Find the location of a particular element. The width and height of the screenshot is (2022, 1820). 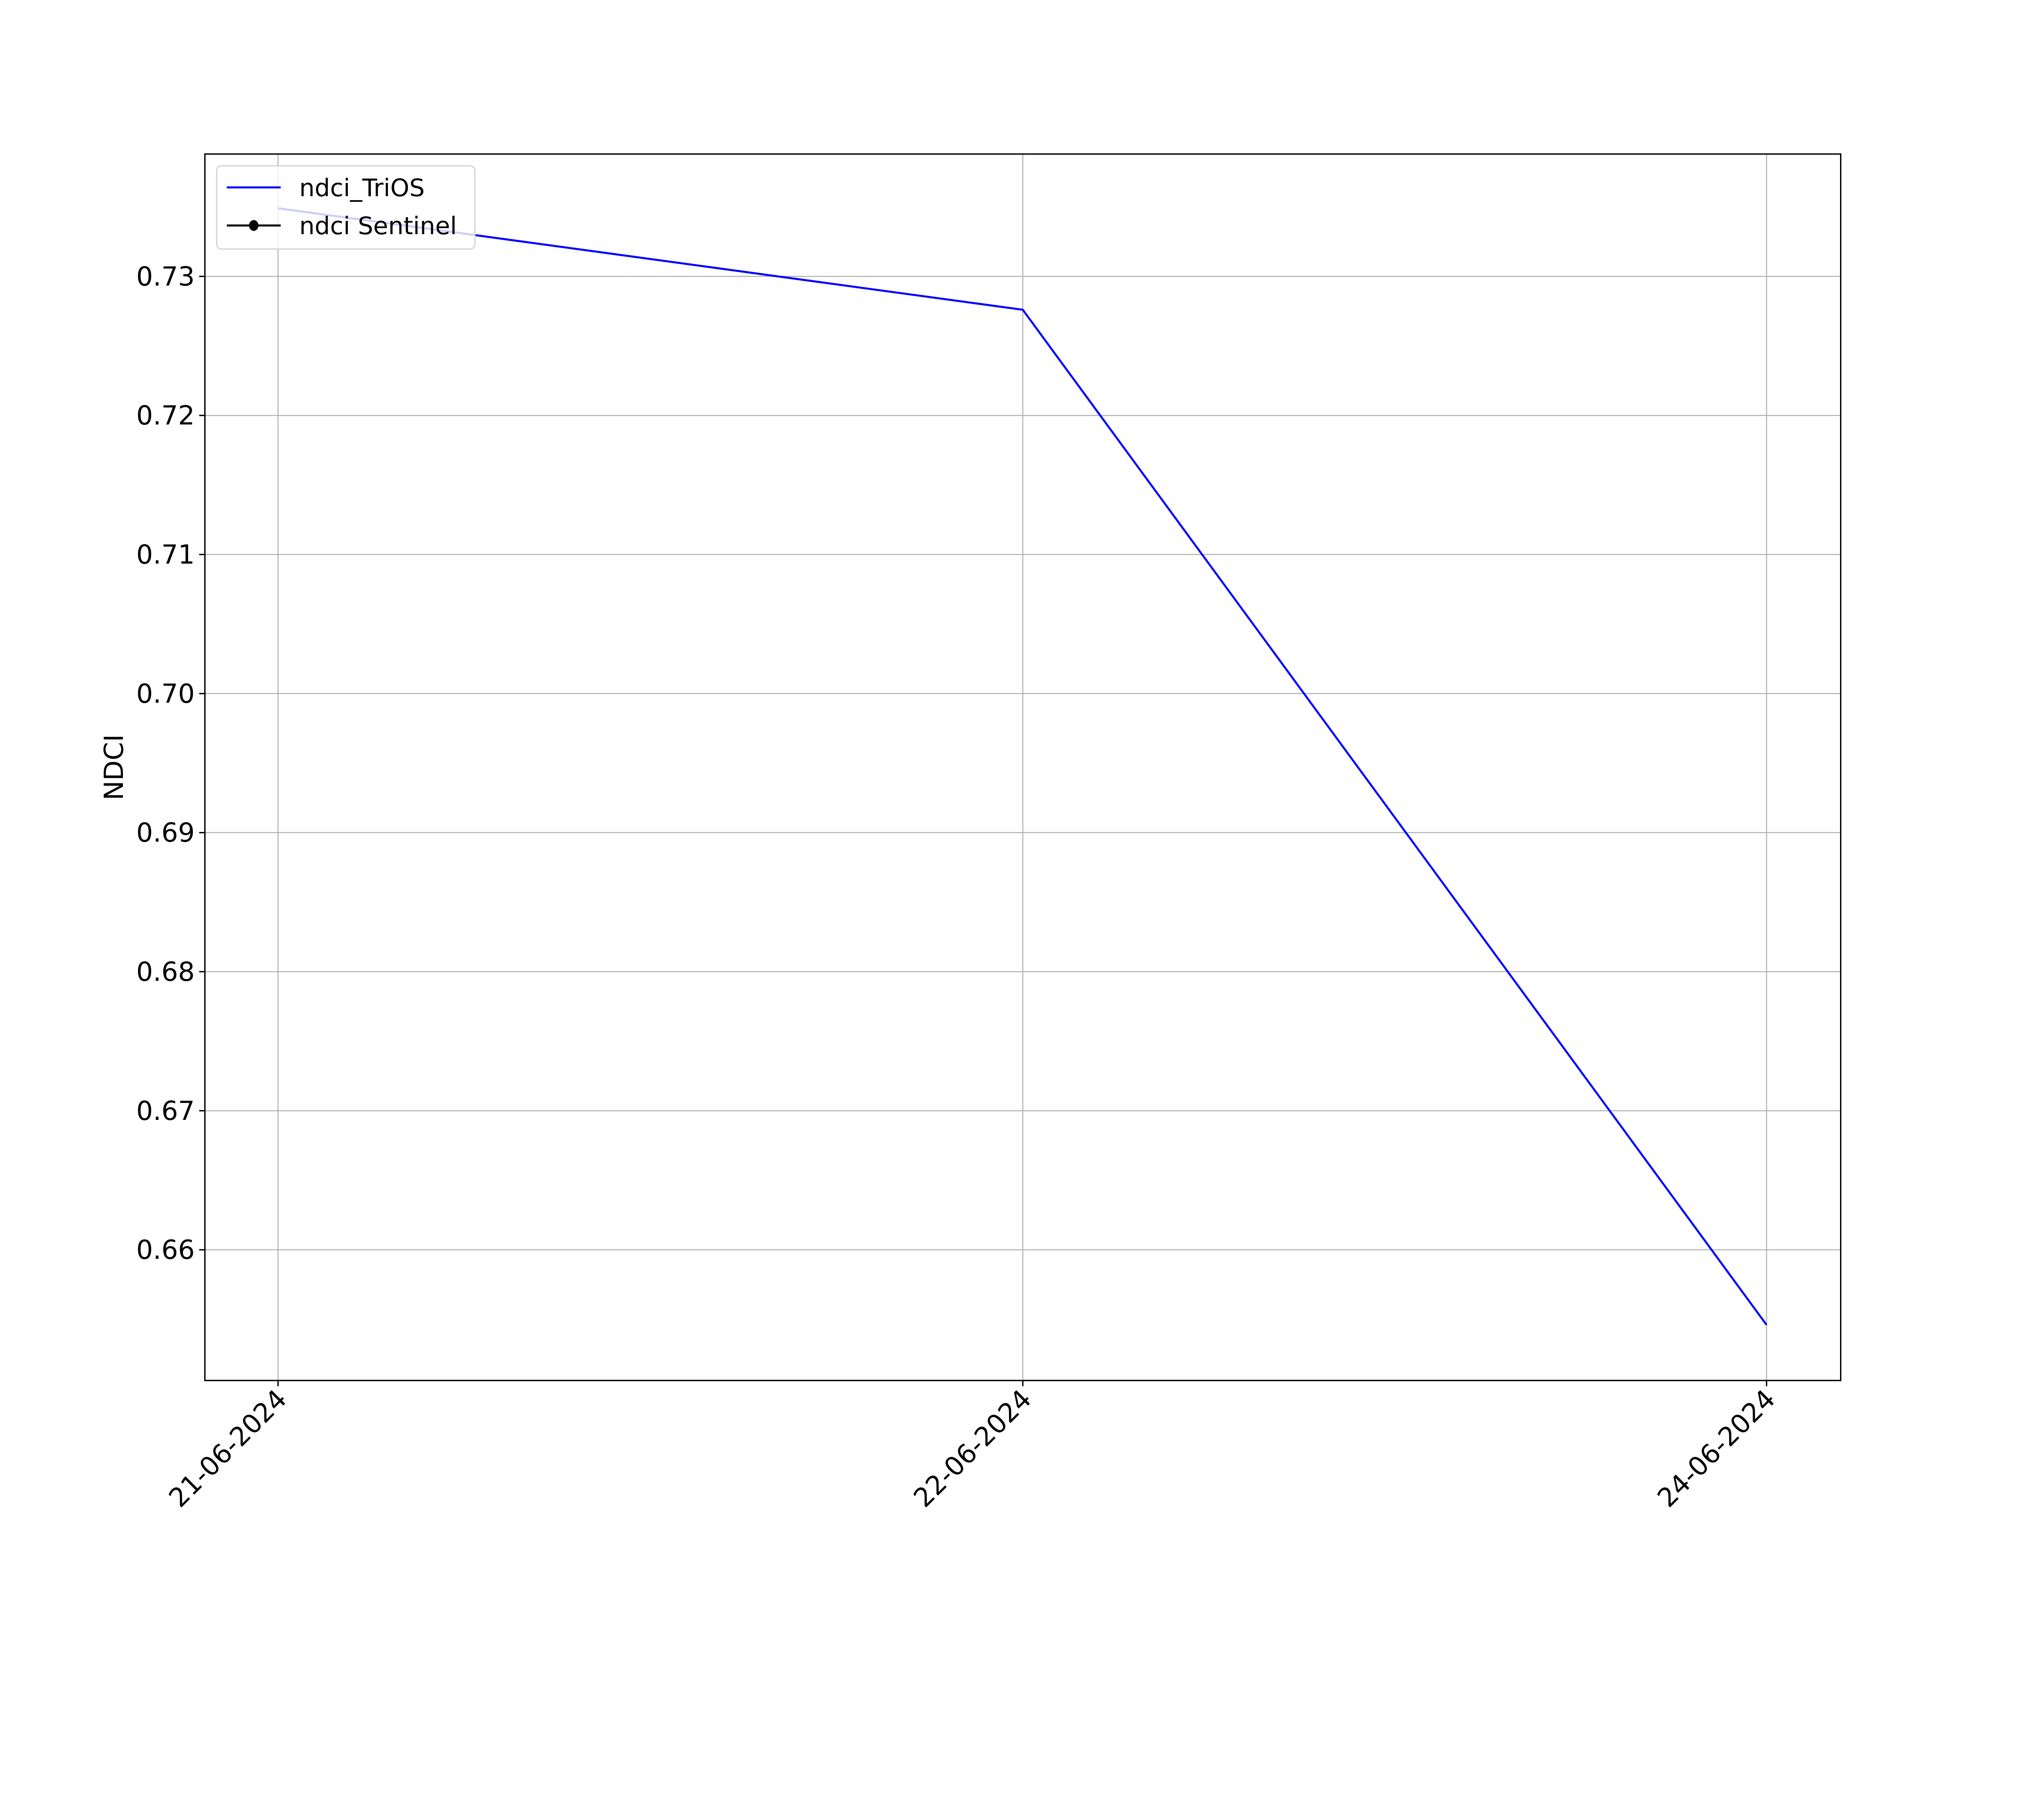

legend-box is located at coordinates (346, 208).